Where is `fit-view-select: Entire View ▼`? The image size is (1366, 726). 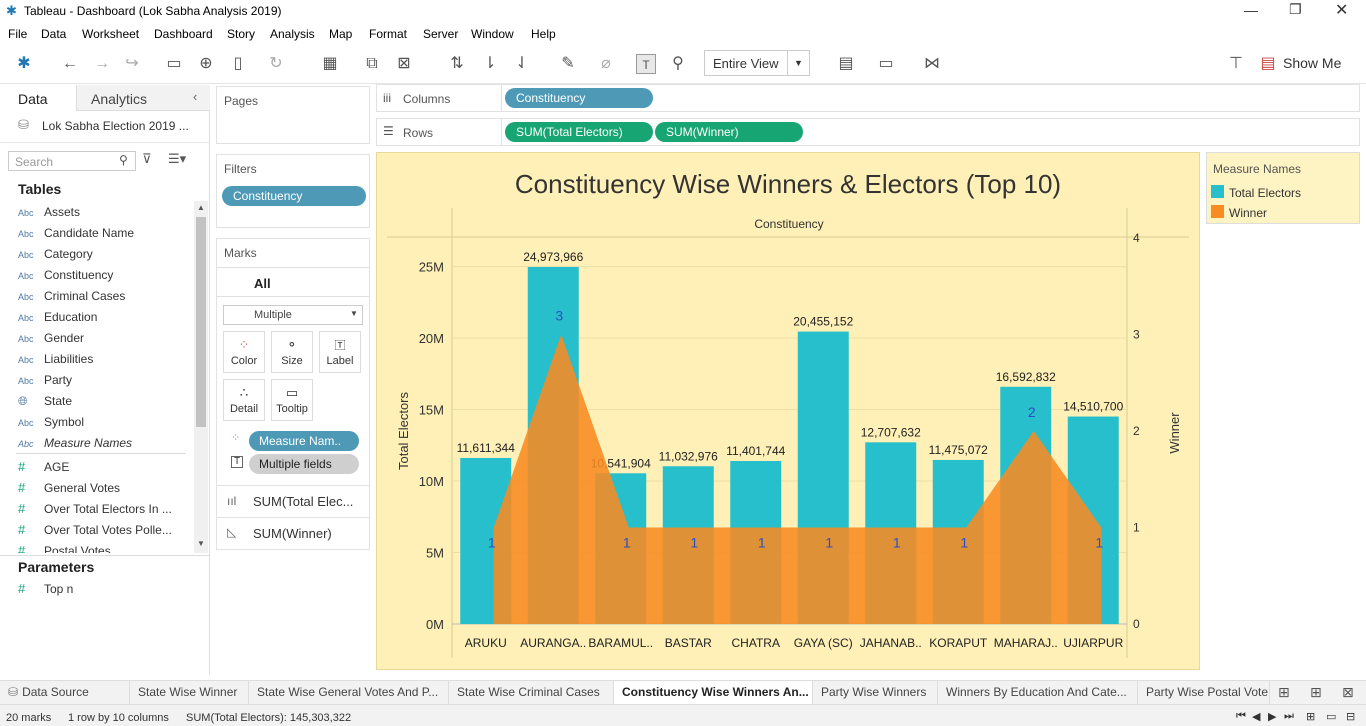
fit-view-select: Entire View ▼ is located at coordinates (757, 63).